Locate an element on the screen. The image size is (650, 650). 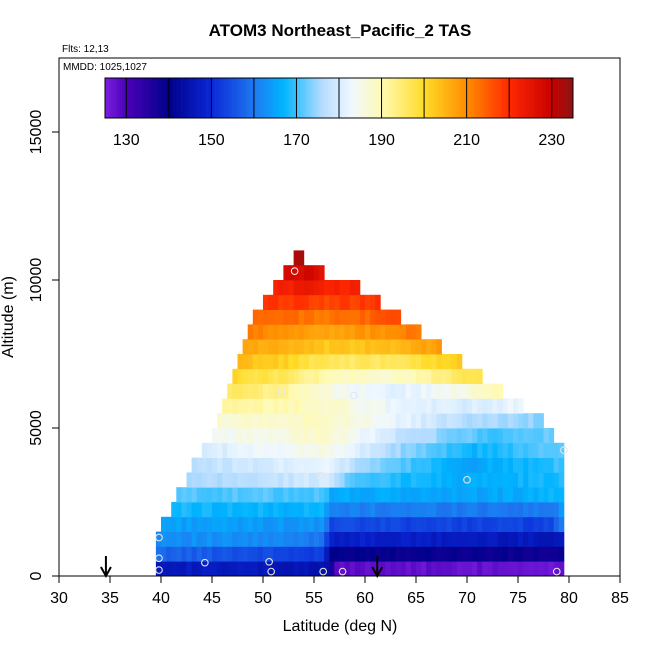
x-axis: 30 35 40 45 50 55 60 65 70 75 80 85 is located at coordinates (339, 591).